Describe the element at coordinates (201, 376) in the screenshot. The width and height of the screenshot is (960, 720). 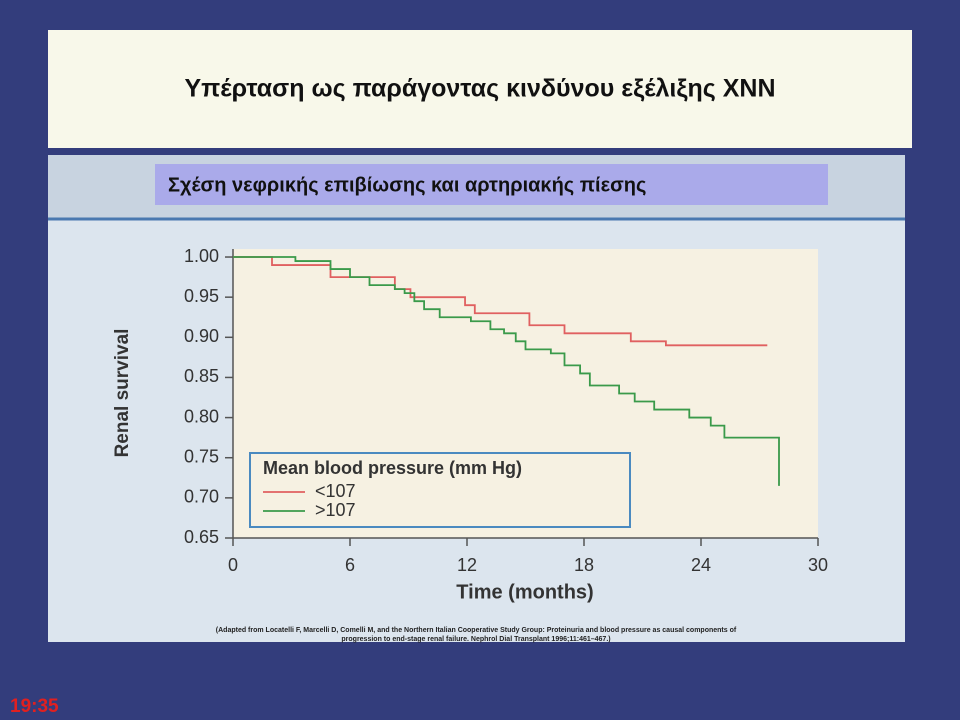
I see `y-tick-label: 0.85` at that location.